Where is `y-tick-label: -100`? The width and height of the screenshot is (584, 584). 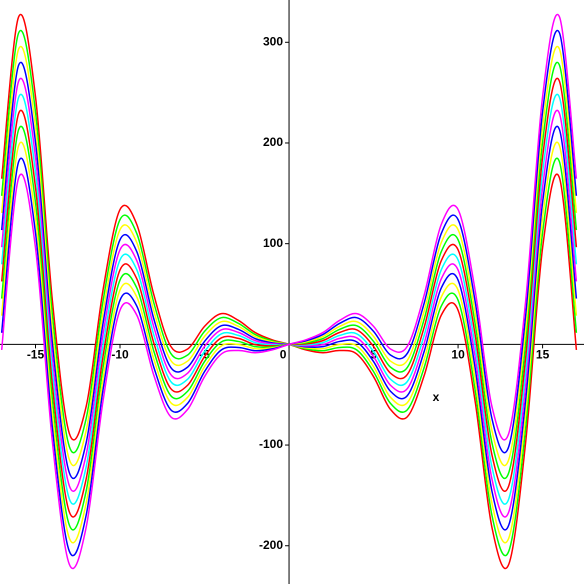
y-tick-label: -100 is located at coordinates (271, 444).